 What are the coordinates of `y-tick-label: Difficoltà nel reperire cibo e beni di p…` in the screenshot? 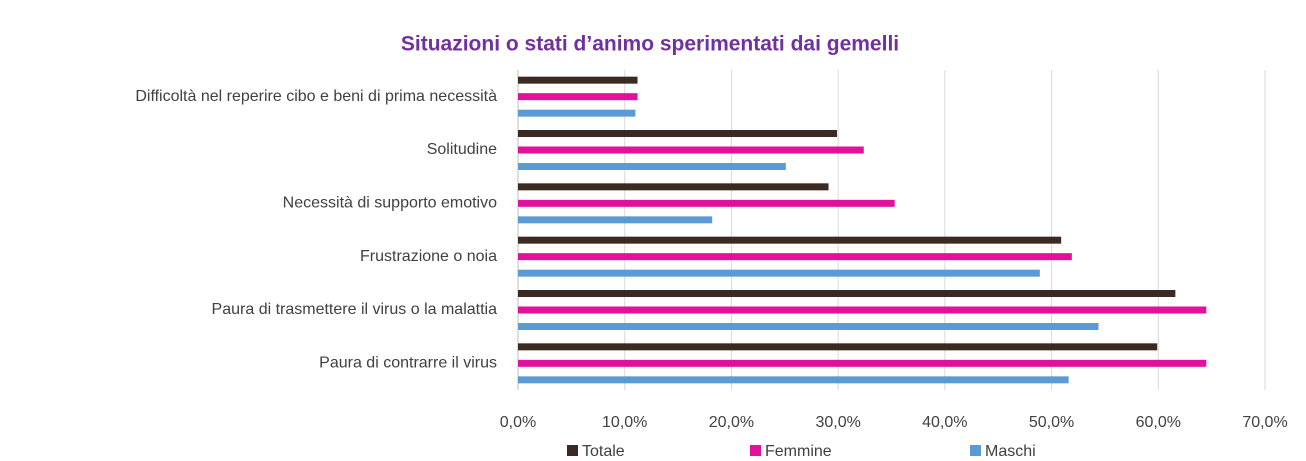 It's located at (316, 96).